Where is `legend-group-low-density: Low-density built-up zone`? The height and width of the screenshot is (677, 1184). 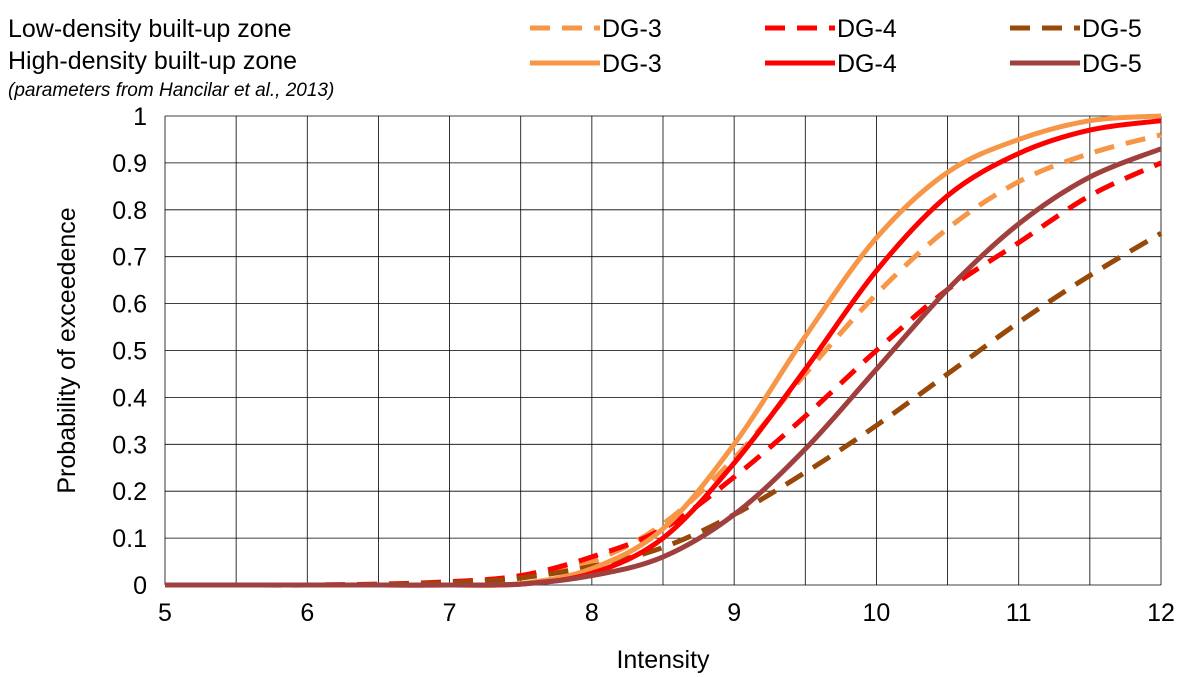 legend-group-low-density: Low-density built-up zone is located at coordinates (150, 29).